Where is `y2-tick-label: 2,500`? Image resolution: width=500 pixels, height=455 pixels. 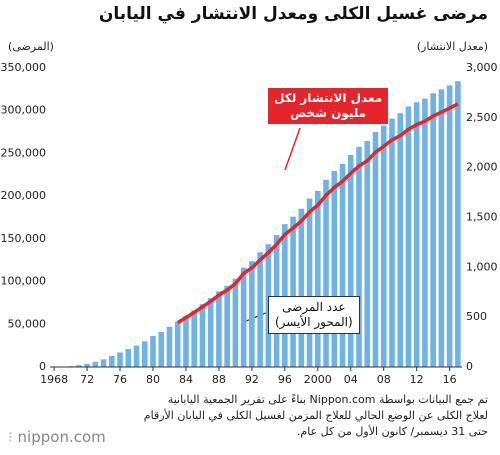
y2-tick-label: 2,500 is located at coordinates (482, 117).